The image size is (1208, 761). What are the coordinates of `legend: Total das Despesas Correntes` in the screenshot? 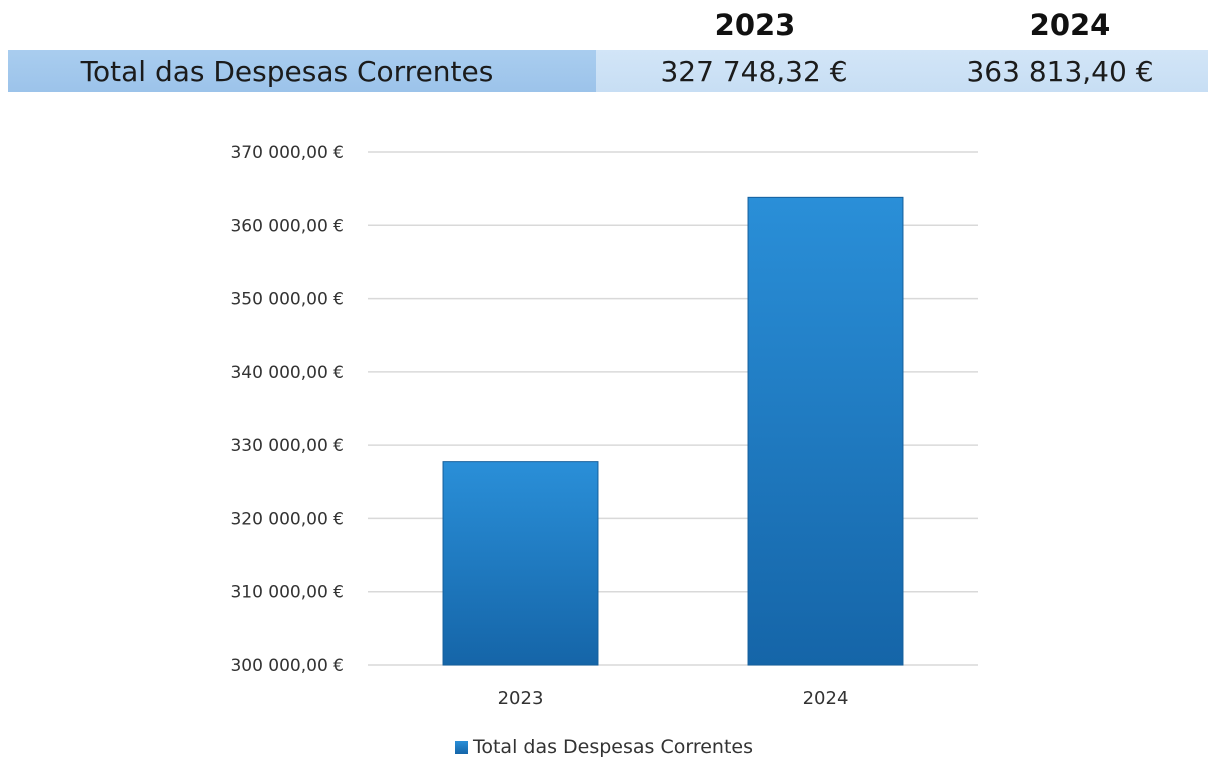 It's located at (604, 747).